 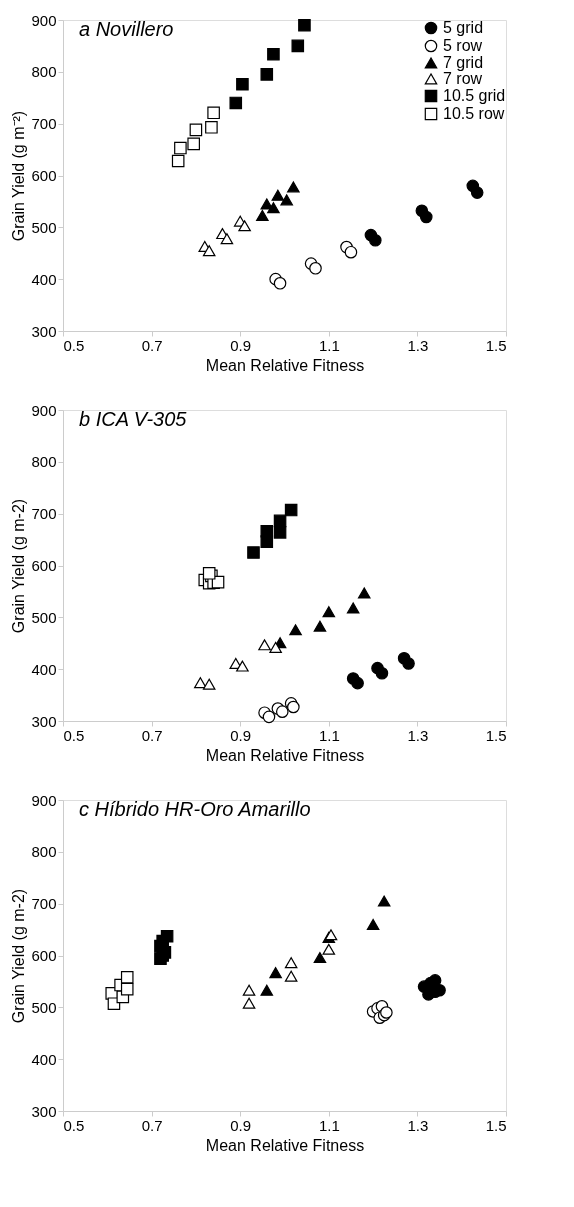 What do you see at coordinates (463, 27) in the screenshot?
I see `legend-label: 5 grid` at bounding box center [463, 27].